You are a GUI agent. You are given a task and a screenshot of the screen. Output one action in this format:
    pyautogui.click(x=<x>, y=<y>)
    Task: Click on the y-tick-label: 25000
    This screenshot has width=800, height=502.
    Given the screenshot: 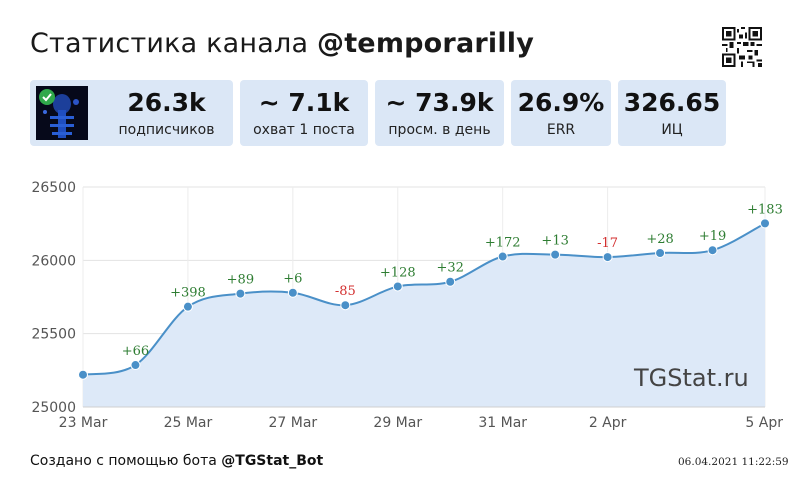 What is the action you would take?
    pyautogui.click(x=53, y=408)
    